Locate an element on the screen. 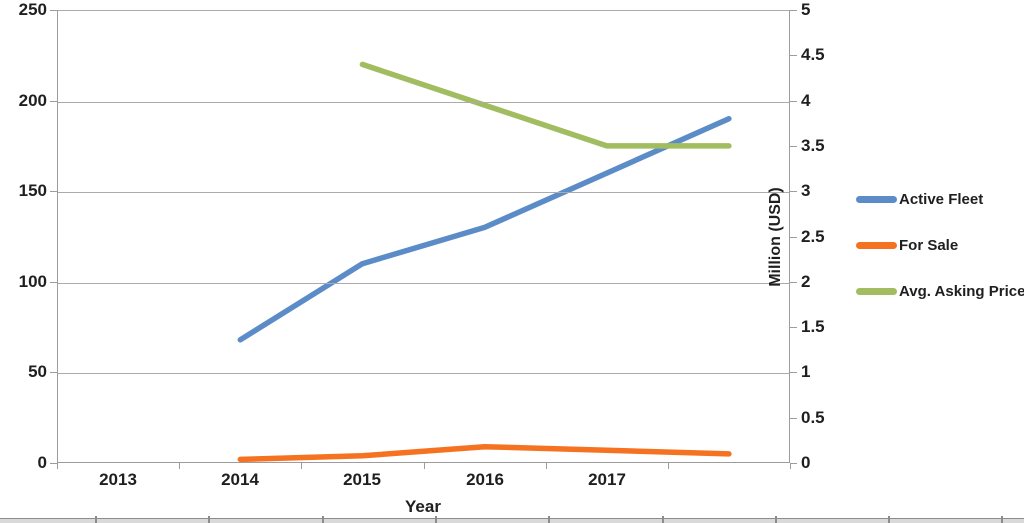  y-axis-right-tick-label: 4 is located at coordinates (806, 100).